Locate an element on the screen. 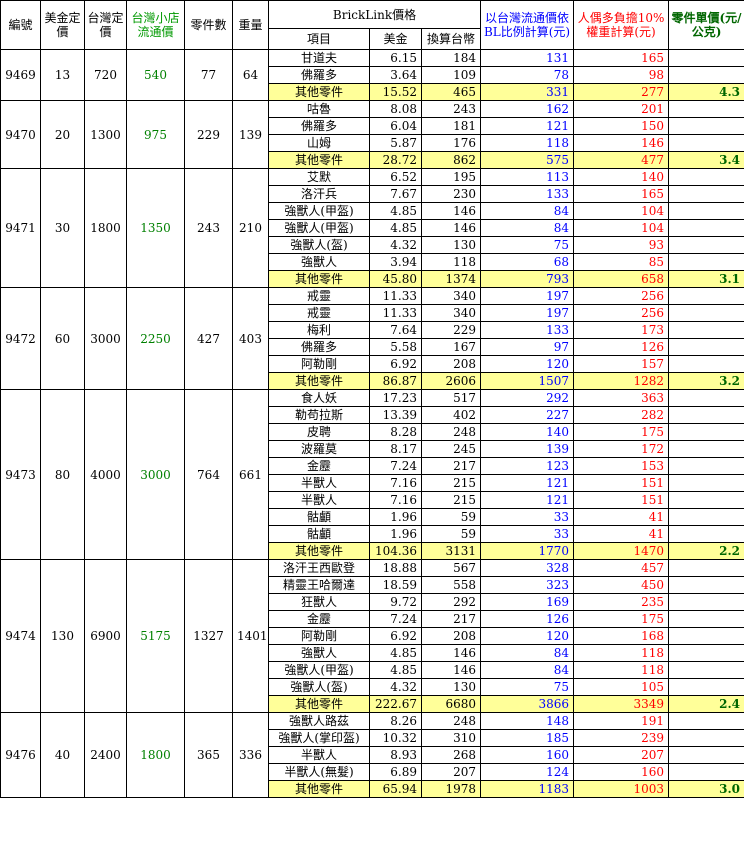 The width and height of the screenshot is (744, 848). usd-cell: 9.72 is located at coordinates (395, 602).